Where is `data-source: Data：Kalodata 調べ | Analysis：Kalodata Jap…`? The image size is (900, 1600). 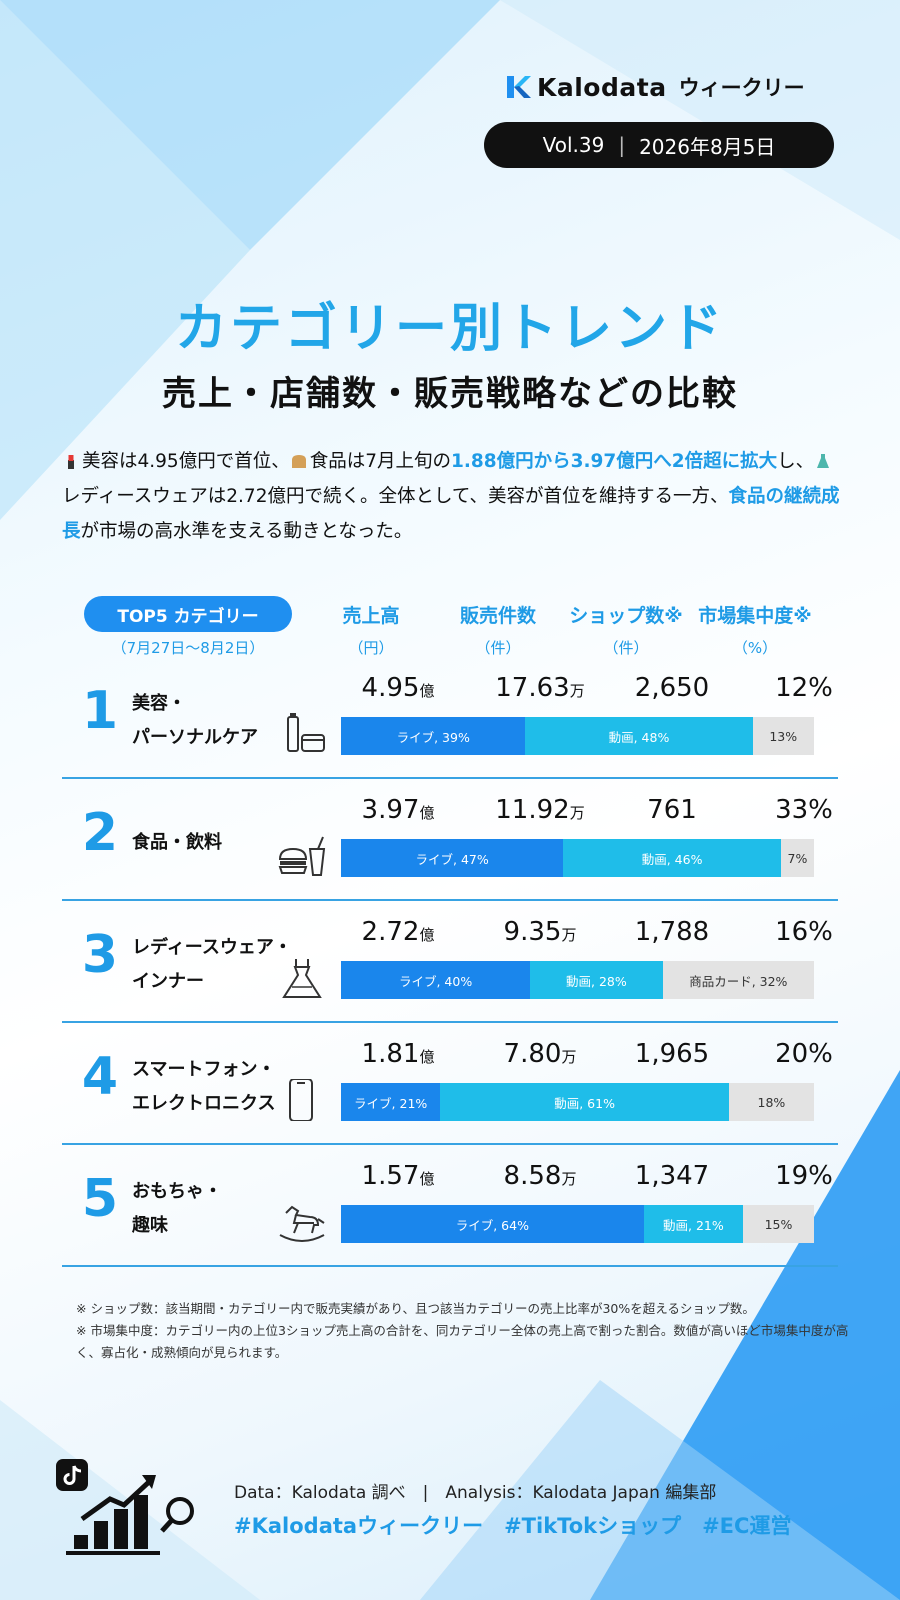 data-source: Data：Kalodata 調べ | Analysis：Kalodata Jap… is located at coordinates (475, 1493).